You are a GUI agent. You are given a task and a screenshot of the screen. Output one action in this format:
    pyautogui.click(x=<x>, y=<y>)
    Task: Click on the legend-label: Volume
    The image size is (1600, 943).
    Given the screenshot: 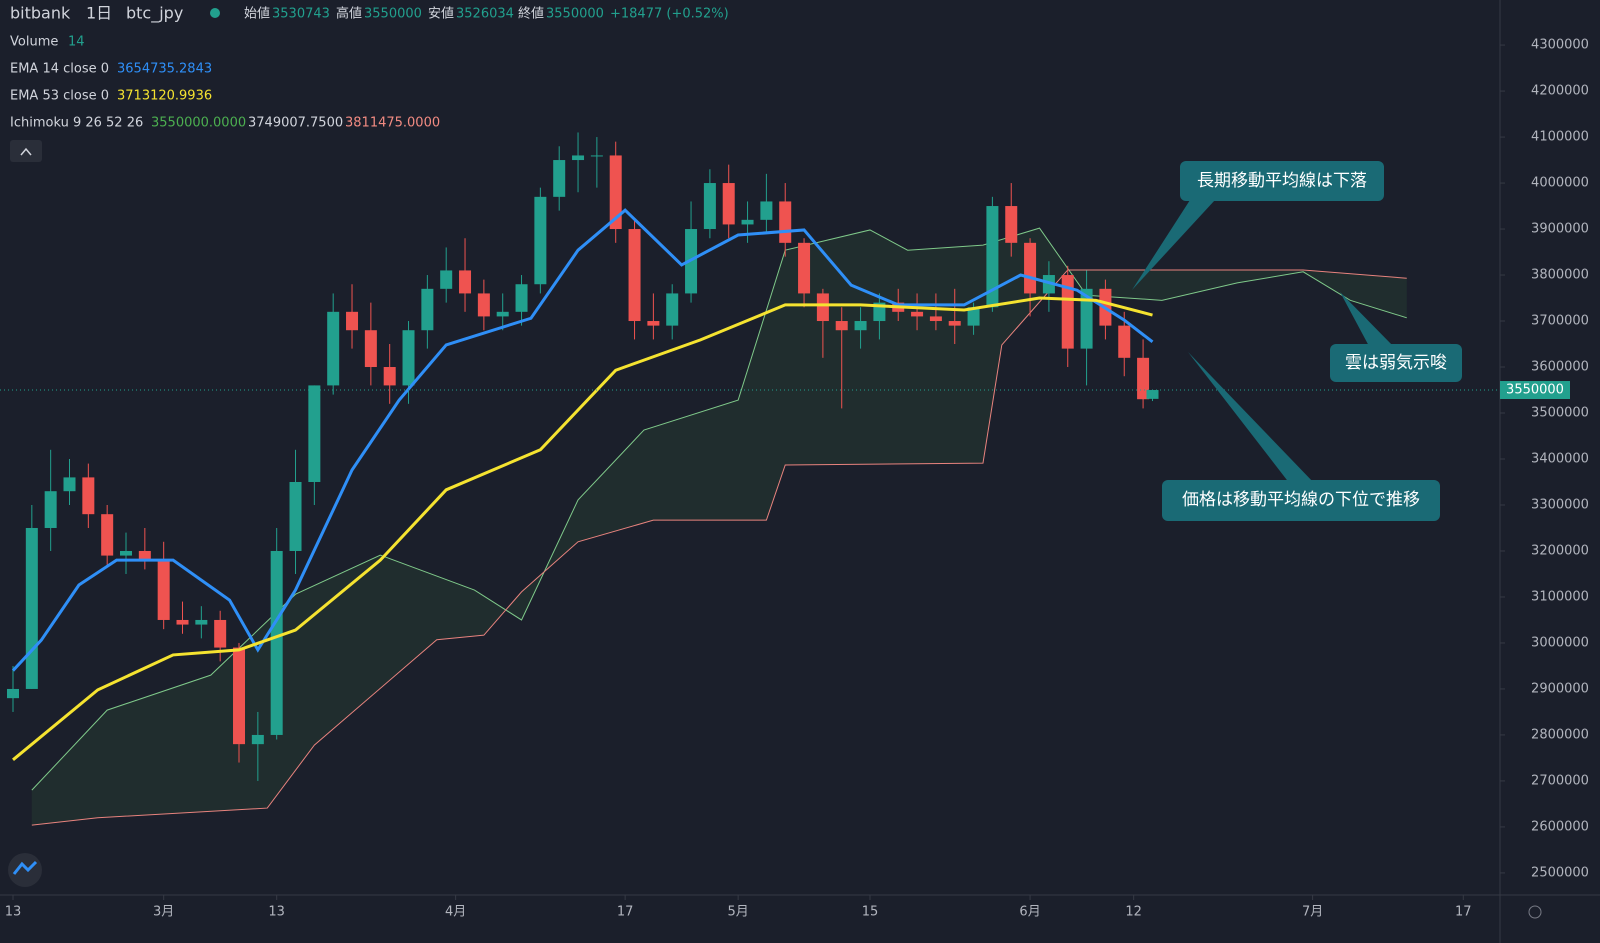 What is the action you would take?
    pyautogui.click(x=34, y=42)
    